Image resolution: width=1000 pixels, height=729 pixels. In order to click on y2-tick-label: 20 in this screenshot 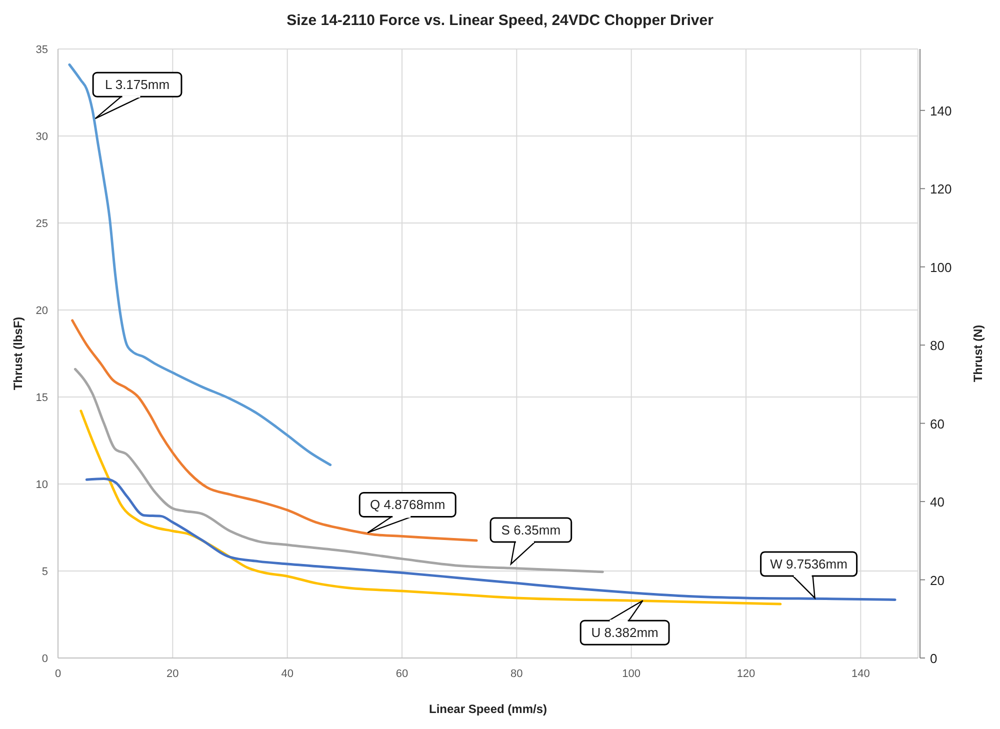, I will do `click(937, 580)`.